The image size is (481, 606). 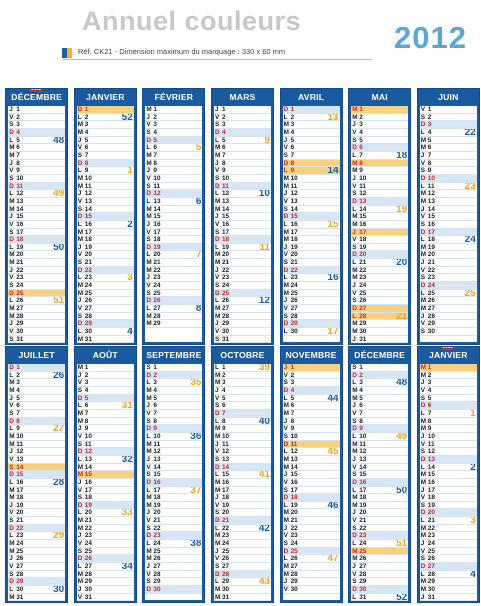 I want to click on day-row: M 15, so click(x=380, y=217).